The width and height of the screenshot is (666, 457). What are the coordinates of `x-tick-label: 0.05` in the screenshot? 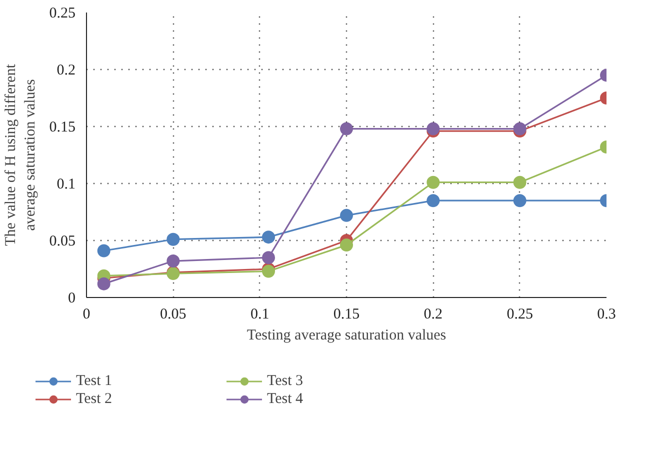 It's located at (173, 314).